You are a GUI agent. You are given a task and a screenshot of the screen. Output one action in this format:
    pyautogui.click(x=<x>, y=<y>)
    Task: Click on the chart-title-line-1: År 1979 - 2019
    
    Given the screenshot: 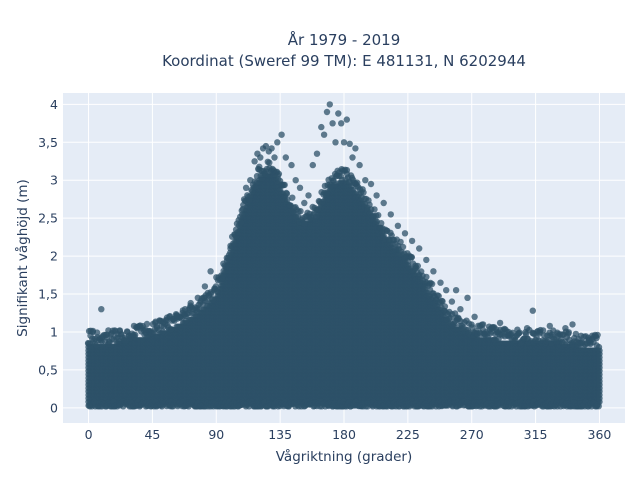 What is the action you would take?
    pyautogui.click(x=344, y=39)
    